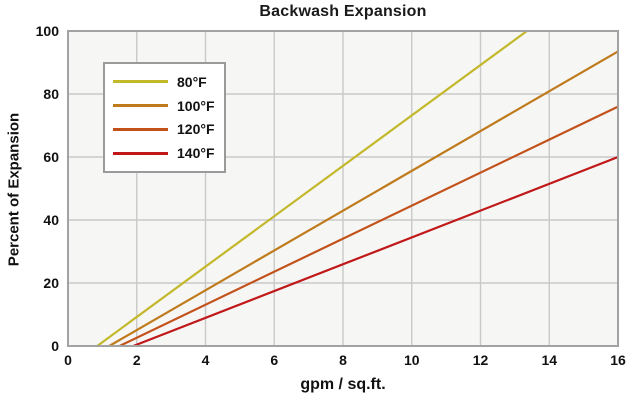 Image resolution: width=640 pixels, height=402 pixels. What do you see at coordinates (196, 105) in the screenshot?
I see `legend-label-100f: 100°F` at bounding box center [196, 105].